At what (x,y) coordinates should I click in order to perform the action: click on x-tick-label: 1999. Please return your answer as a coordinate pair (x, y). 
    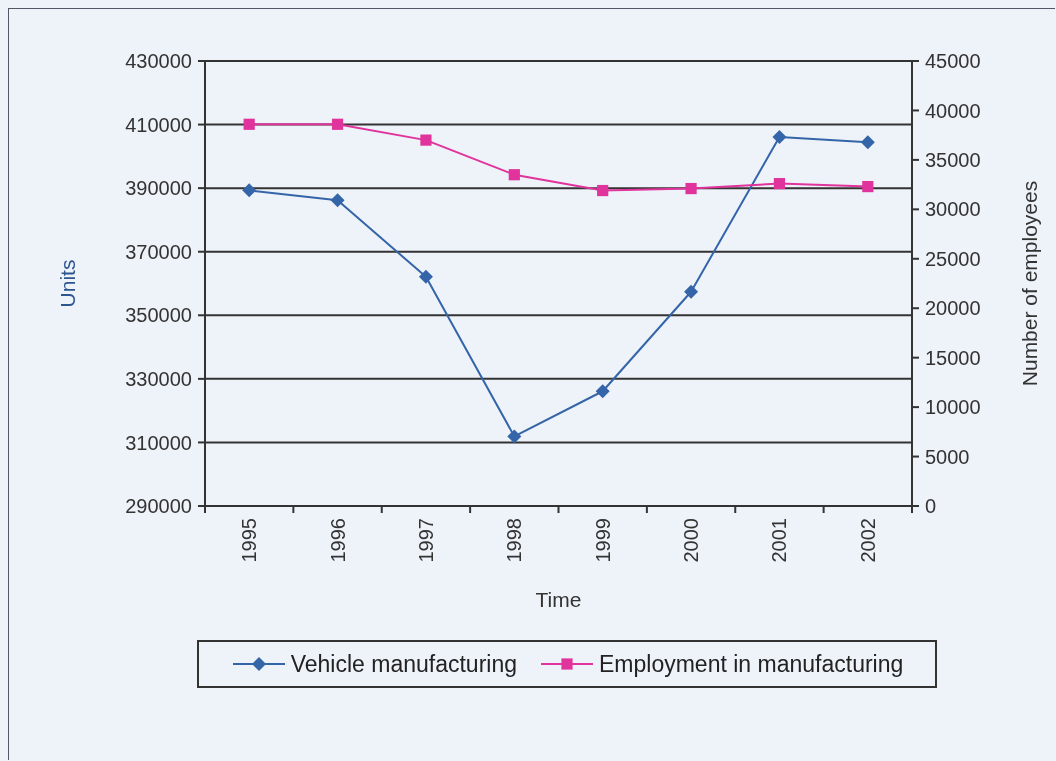
    Looking at the image, I should click on (602, 540).